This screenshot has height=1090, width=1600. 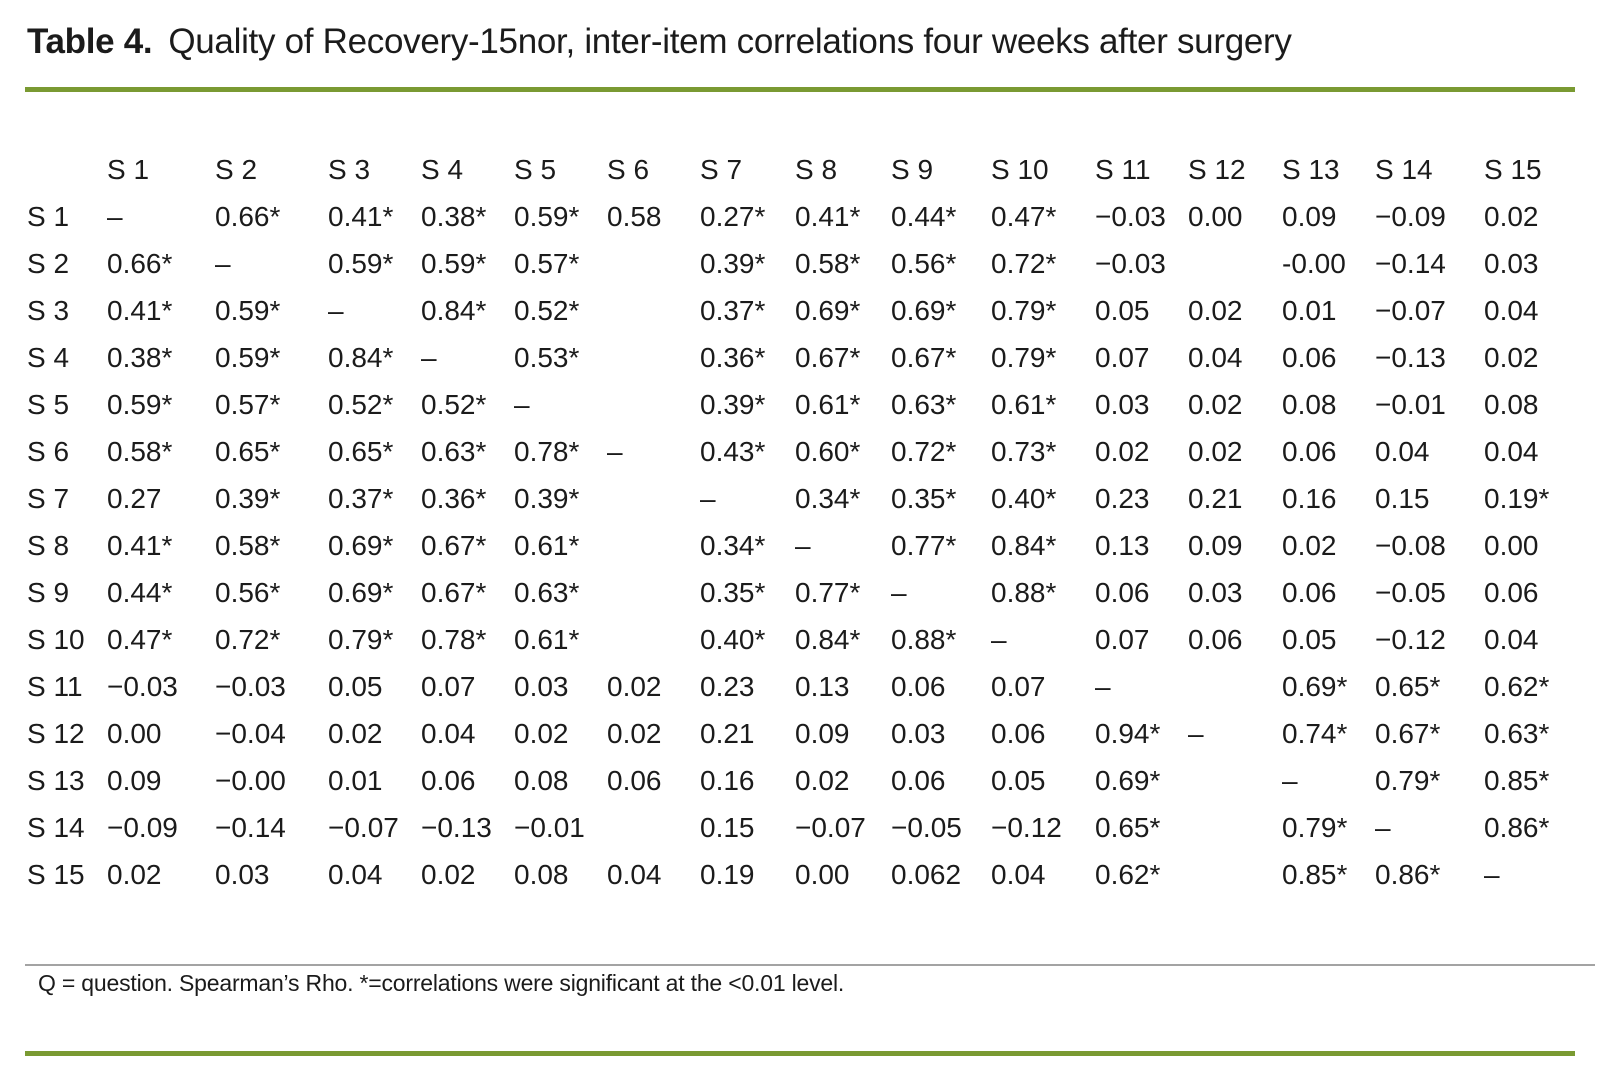 What do you see at coordinates (634, 216) in the screenshot?
I see `correlation-cell: 0.58` at bounding box center [634, 216].